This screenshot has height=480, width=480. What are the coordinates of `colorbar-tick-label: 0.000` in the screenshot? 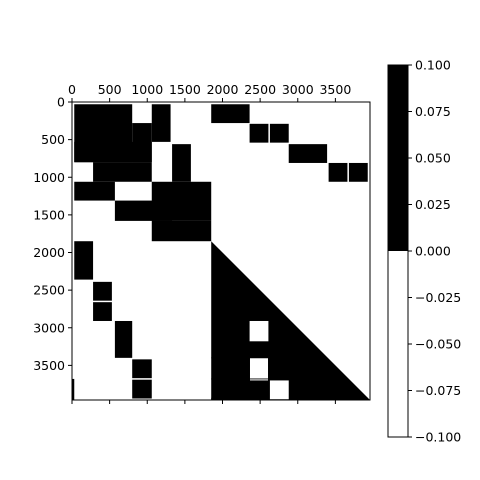 It's located at (433, 251).